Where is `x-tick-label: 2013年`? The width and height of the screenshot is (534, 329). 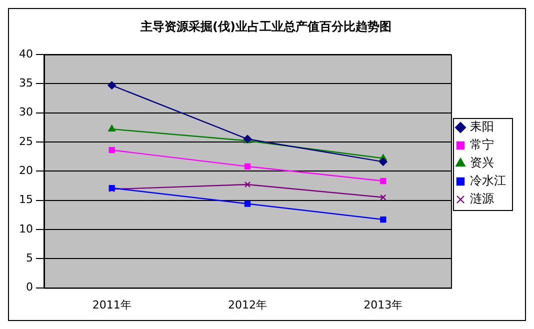
x-tick-label: 2013年 is located at coordinates (383, 305).